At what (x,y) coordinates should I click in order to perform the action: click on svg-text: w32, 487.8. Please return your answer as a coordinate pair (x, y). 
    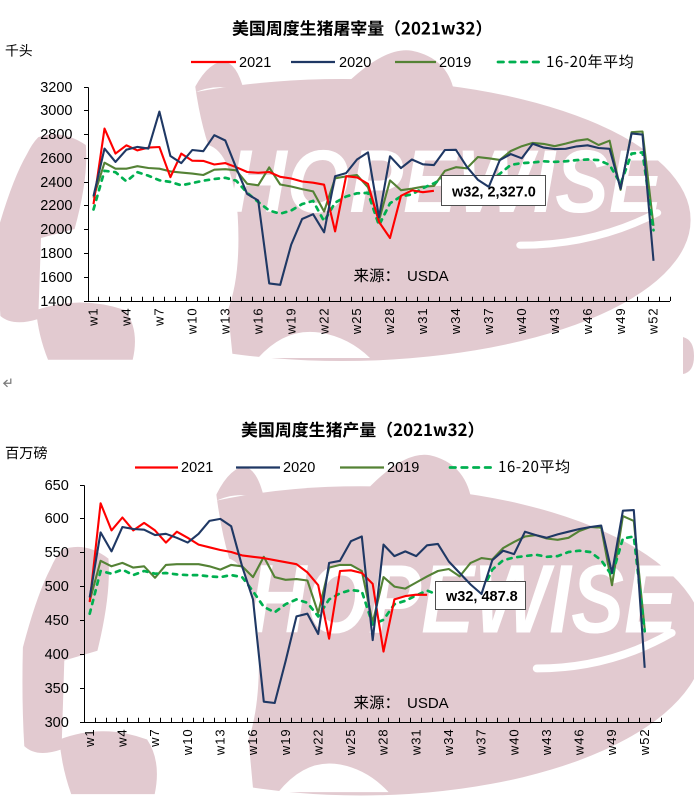
    Looking at the image, I should click on (481, 597).